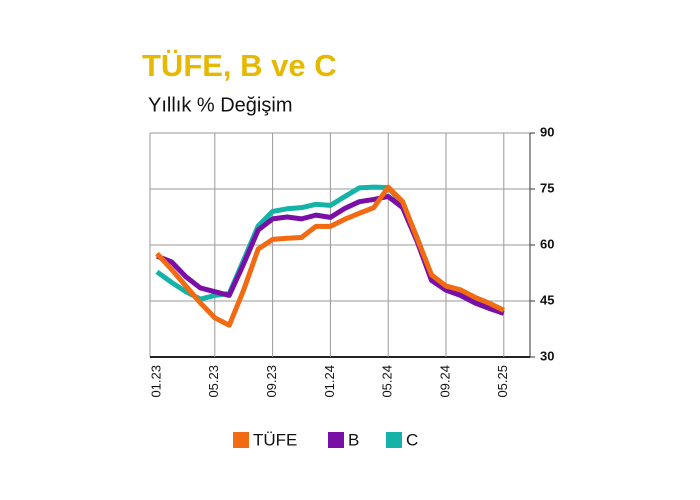 The image size is (700, 500). I want to click on x-tick-label: 05.23, so click(213, 381).